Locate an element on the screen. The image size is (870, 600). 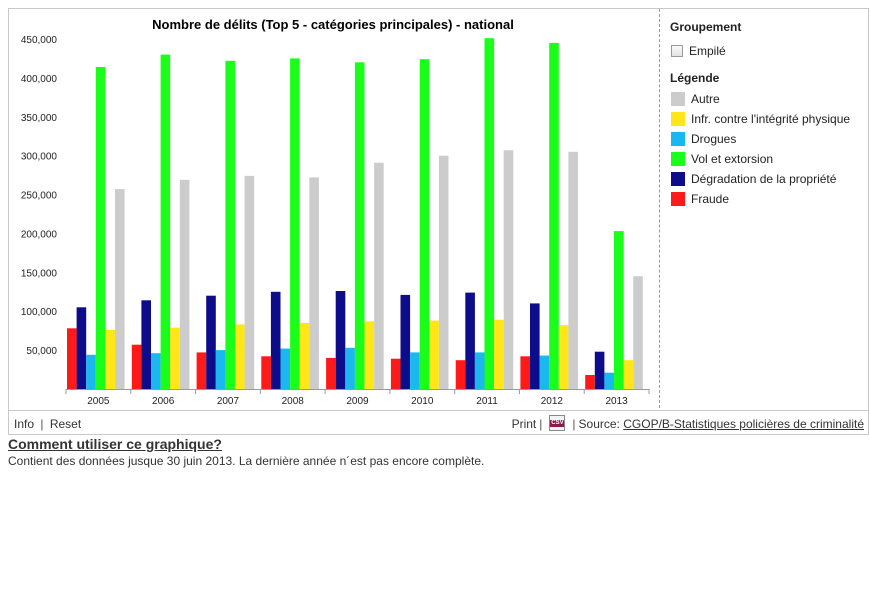
stack-checkbox is located at coordinates (677, 51).